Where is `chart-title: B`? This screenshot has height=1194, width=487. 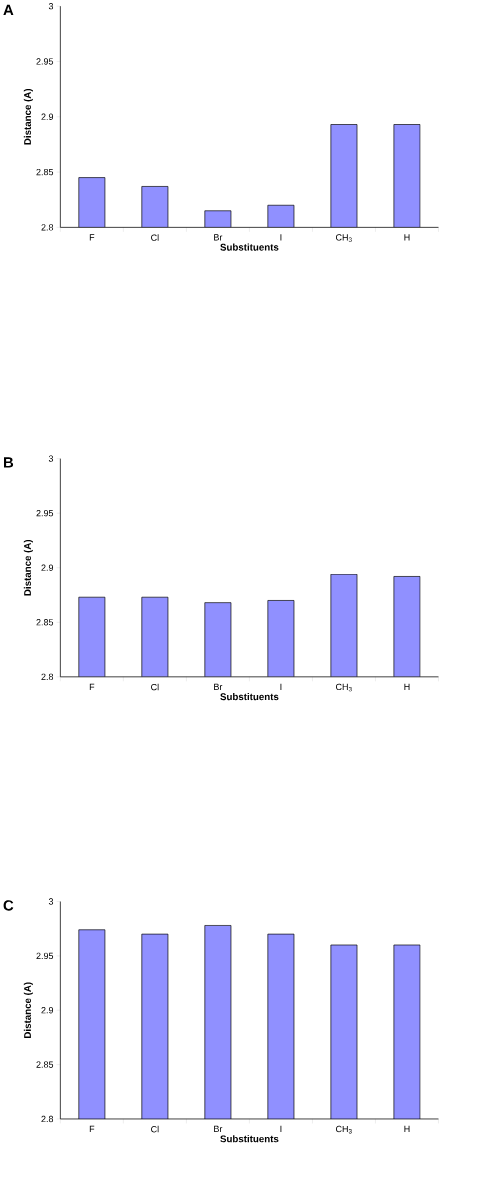
chart-title: B is located at coordinates (8, 462).